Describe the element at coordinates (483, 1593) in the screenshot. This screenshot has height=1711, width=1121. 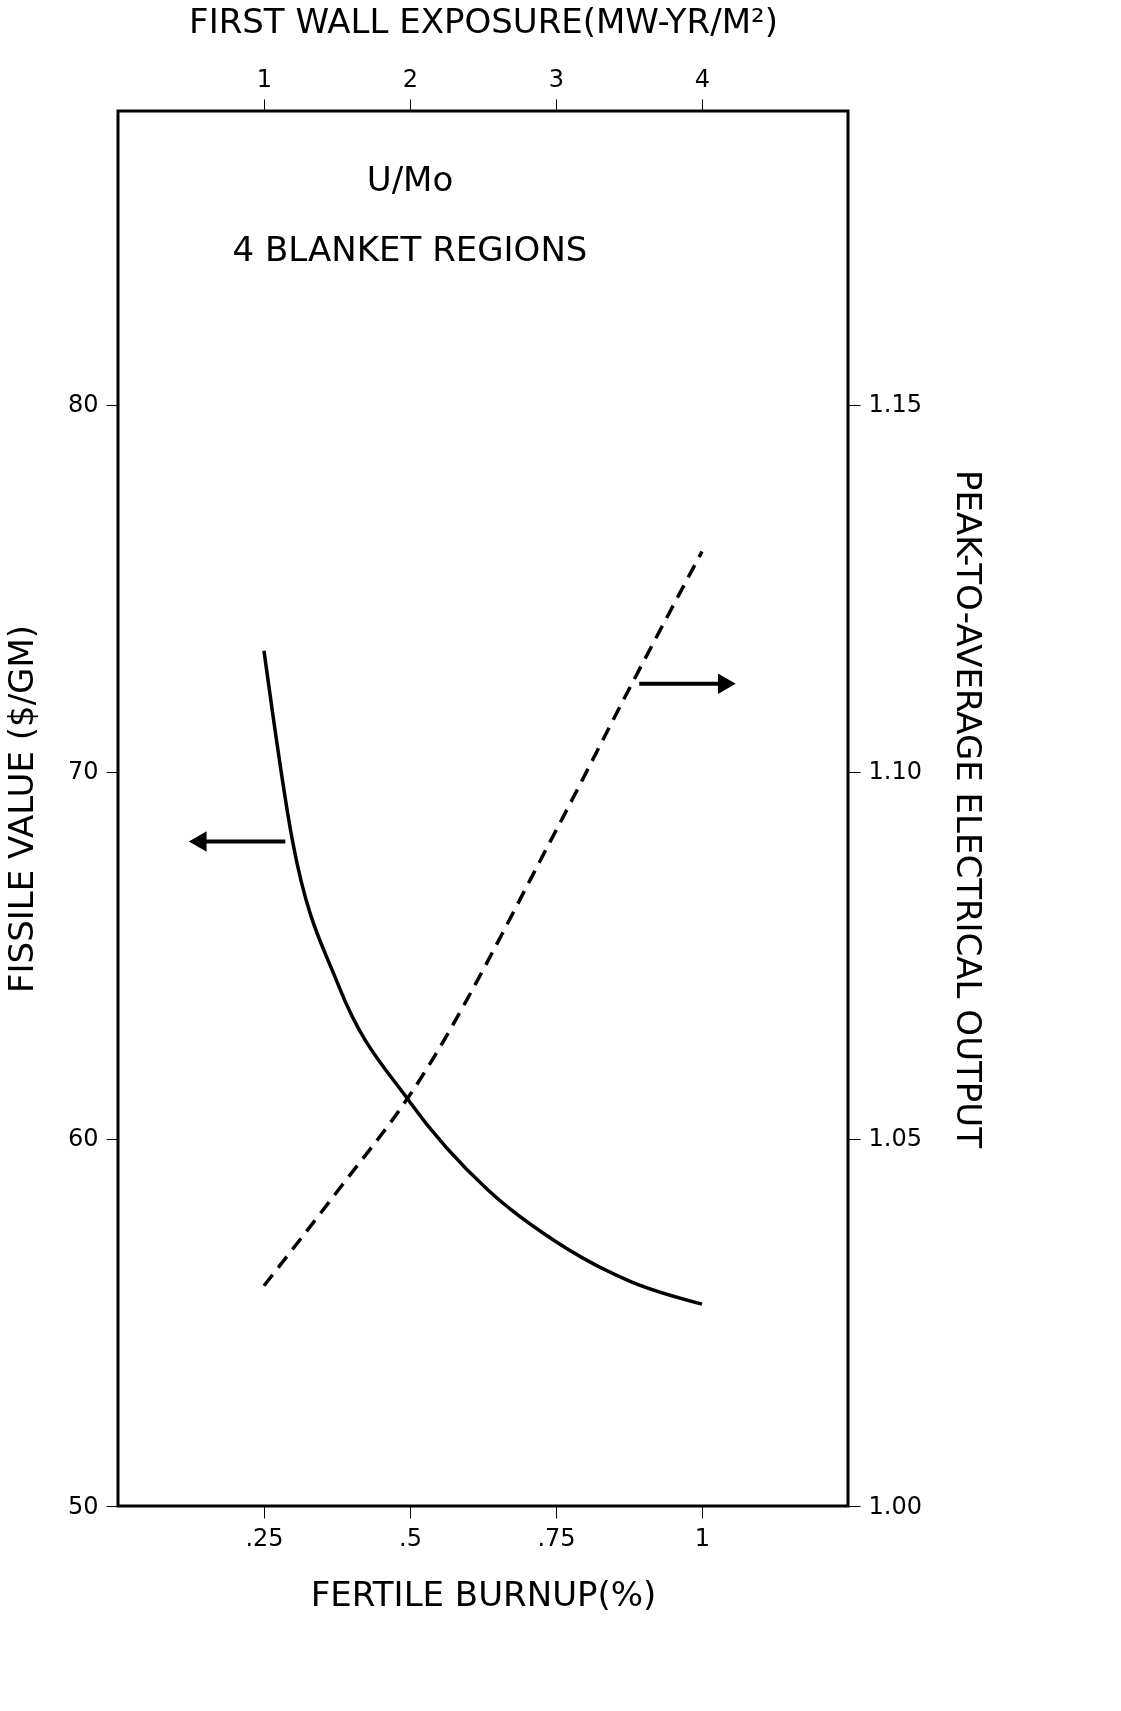
I see `x-axis-title: FERTILE BURNUP(%)` at that location.